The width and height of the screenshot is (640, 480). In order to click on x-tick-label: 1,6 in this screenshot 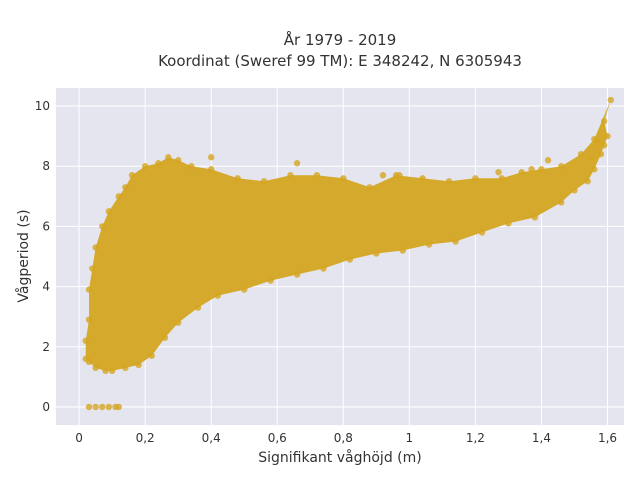, I will do `click(607, 438)`.